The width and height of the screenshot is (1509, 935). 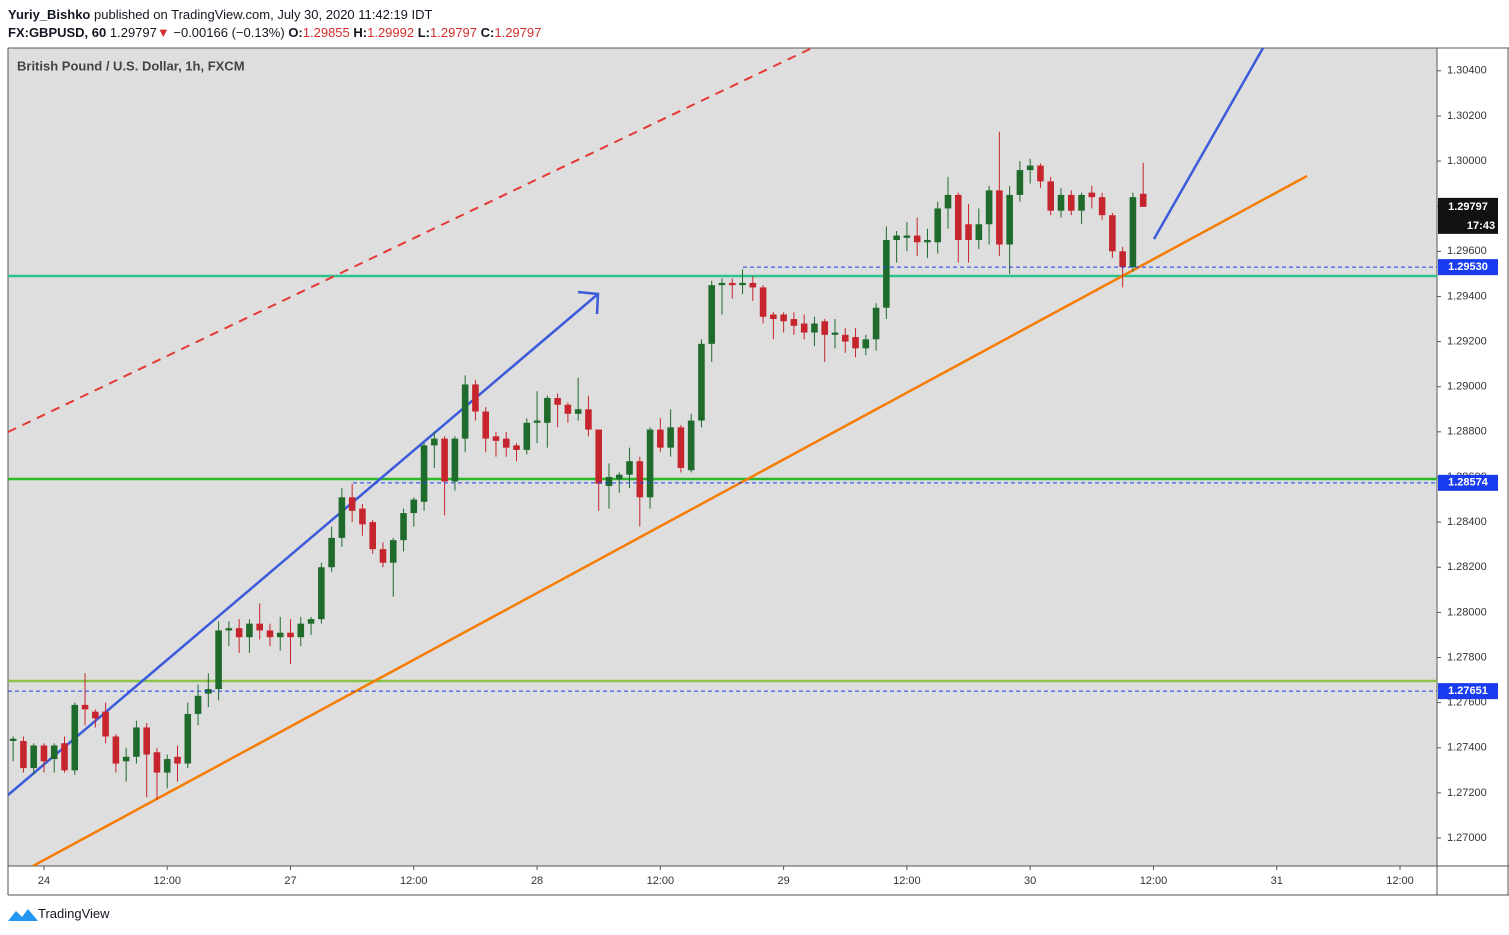 I want to click on y-tick-label: 1.27600, so click(x=1467, y=703).